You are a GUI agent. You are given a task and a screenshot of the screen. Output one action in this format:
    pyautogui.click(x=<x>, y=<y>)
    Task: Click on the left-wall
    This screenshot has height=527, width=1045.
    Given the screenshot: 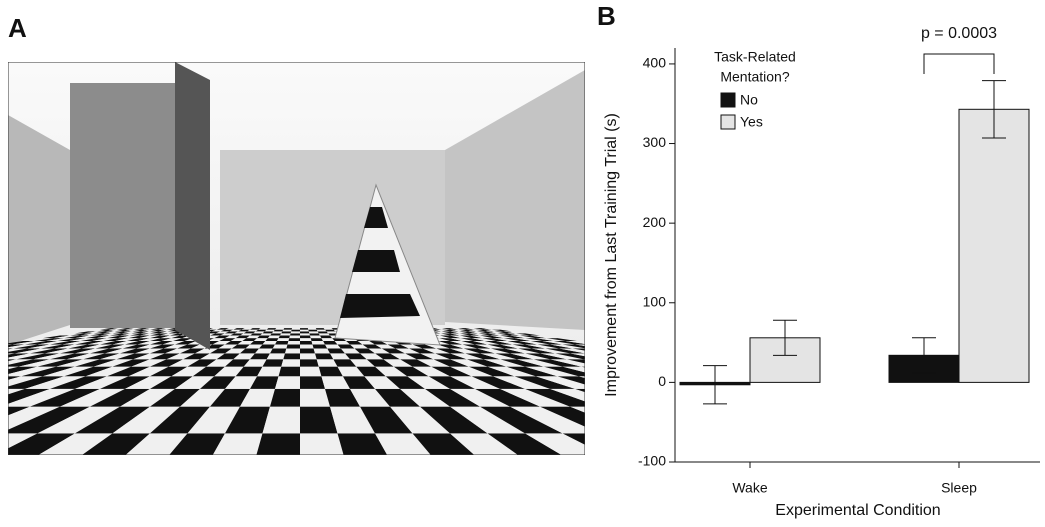 What is the action you would take?
    pyautogui.click(x=39, y=230)
    